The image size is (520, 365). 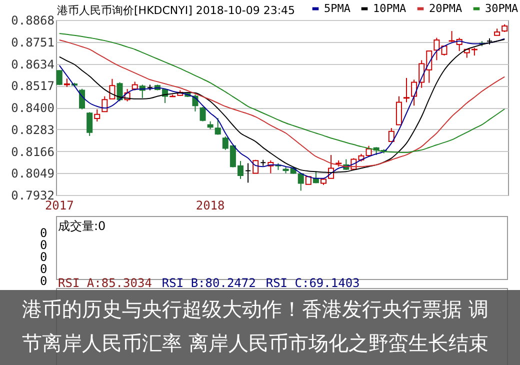 I want to click on text: RSI C:69.1403, so click(x=313, y=283).